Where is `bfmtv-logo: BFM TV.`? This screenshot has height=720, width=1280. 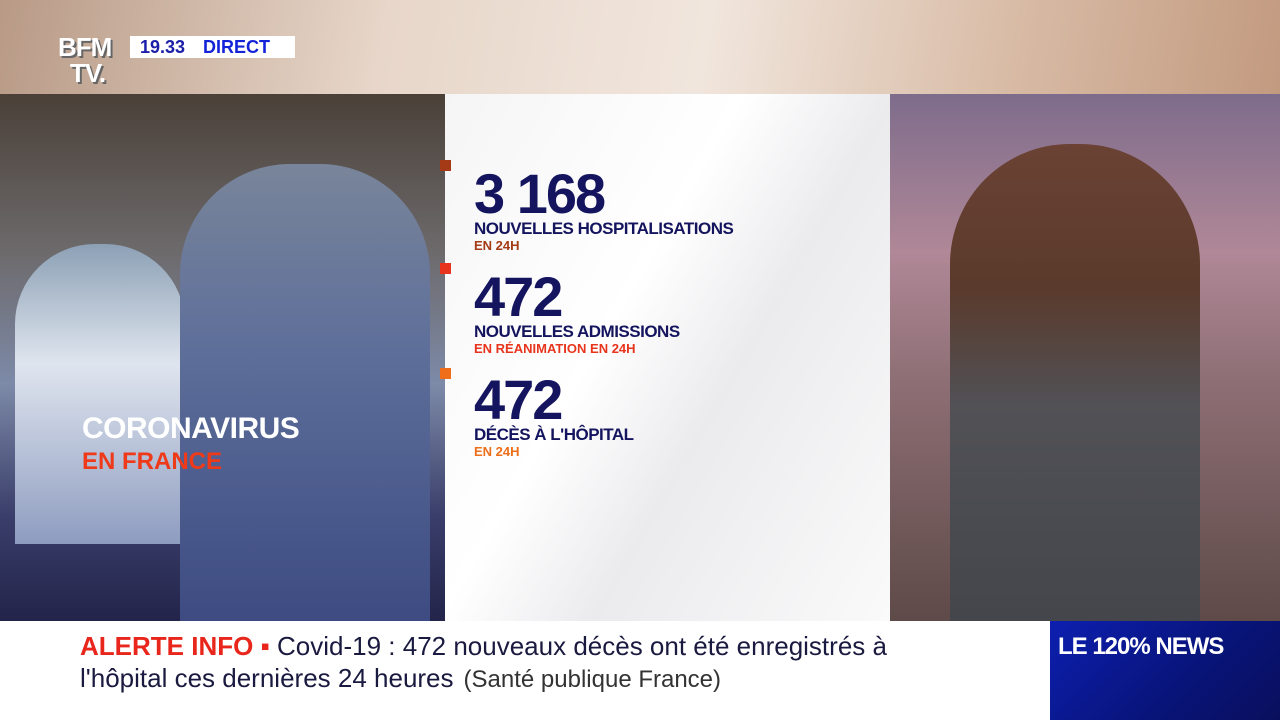
bfmtv-logo: BFM TV. is located at coordinates (85, 60).